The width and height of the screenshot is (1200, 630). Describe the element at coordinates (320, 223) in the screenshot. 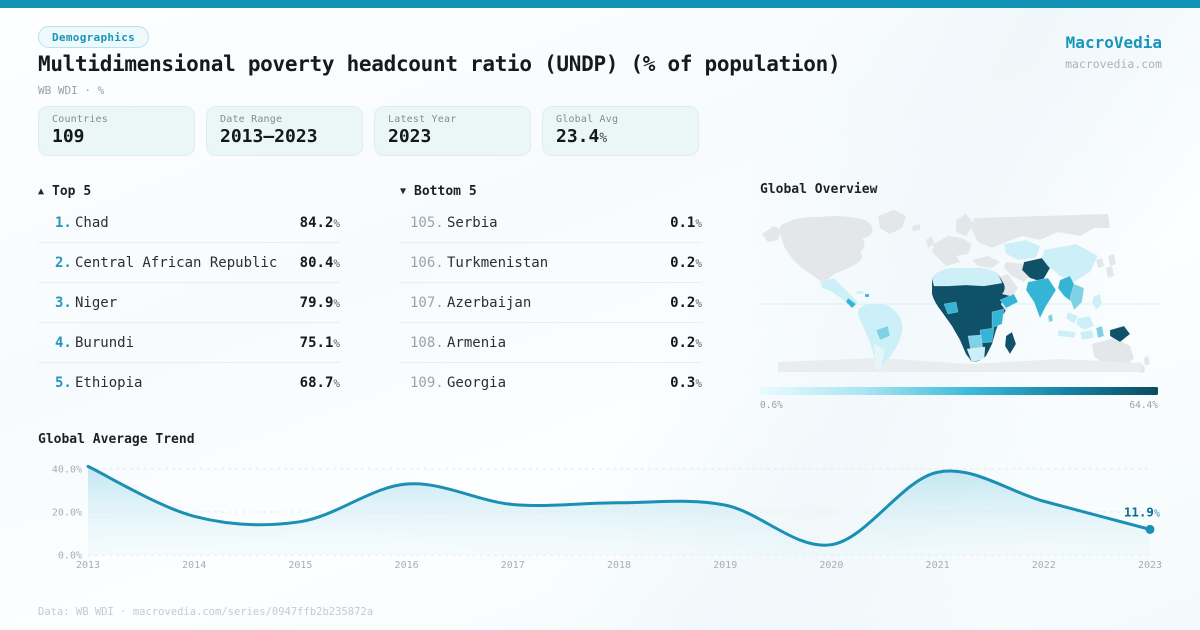

I see `country-value: 84.2%` at that location.